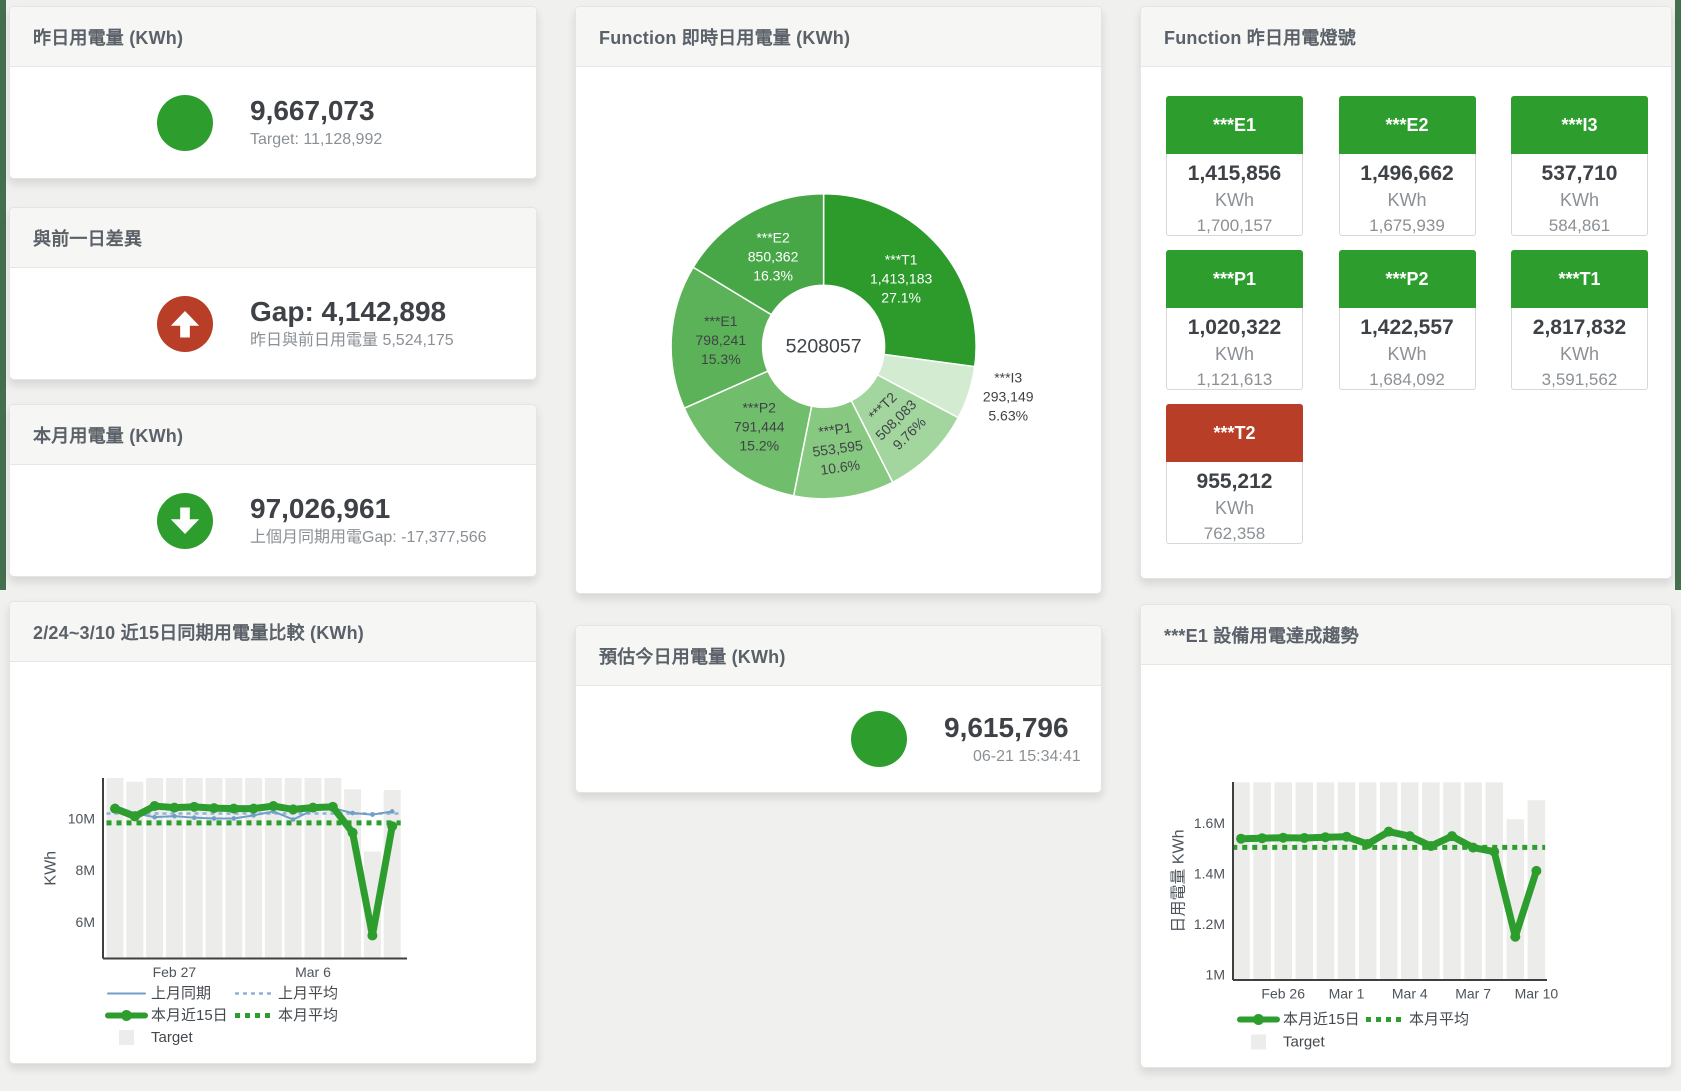 Image resolution: width=1681 pixels, height=1091 pixels. What do you see at coordinates (316, 139) in the screenshot?
I see `yesterday-usage-target: Target: 11,128,992` at bounding box center [316, 139].